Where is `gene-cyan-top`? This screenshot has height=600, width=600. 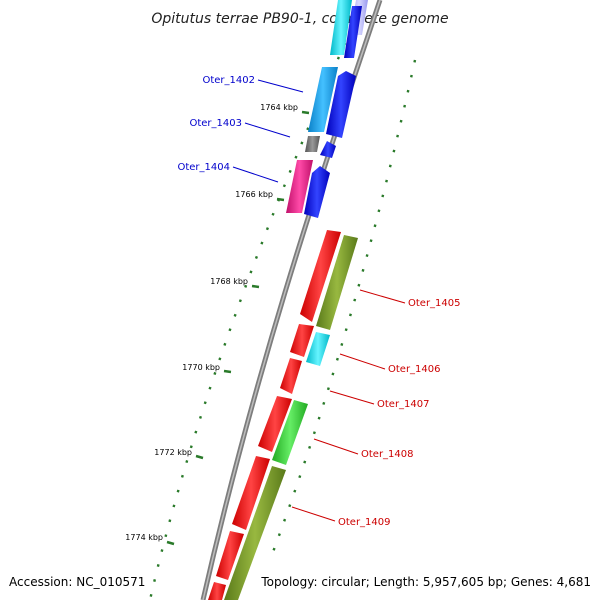
gene-cyan-top is located at coordinates (341, 27).